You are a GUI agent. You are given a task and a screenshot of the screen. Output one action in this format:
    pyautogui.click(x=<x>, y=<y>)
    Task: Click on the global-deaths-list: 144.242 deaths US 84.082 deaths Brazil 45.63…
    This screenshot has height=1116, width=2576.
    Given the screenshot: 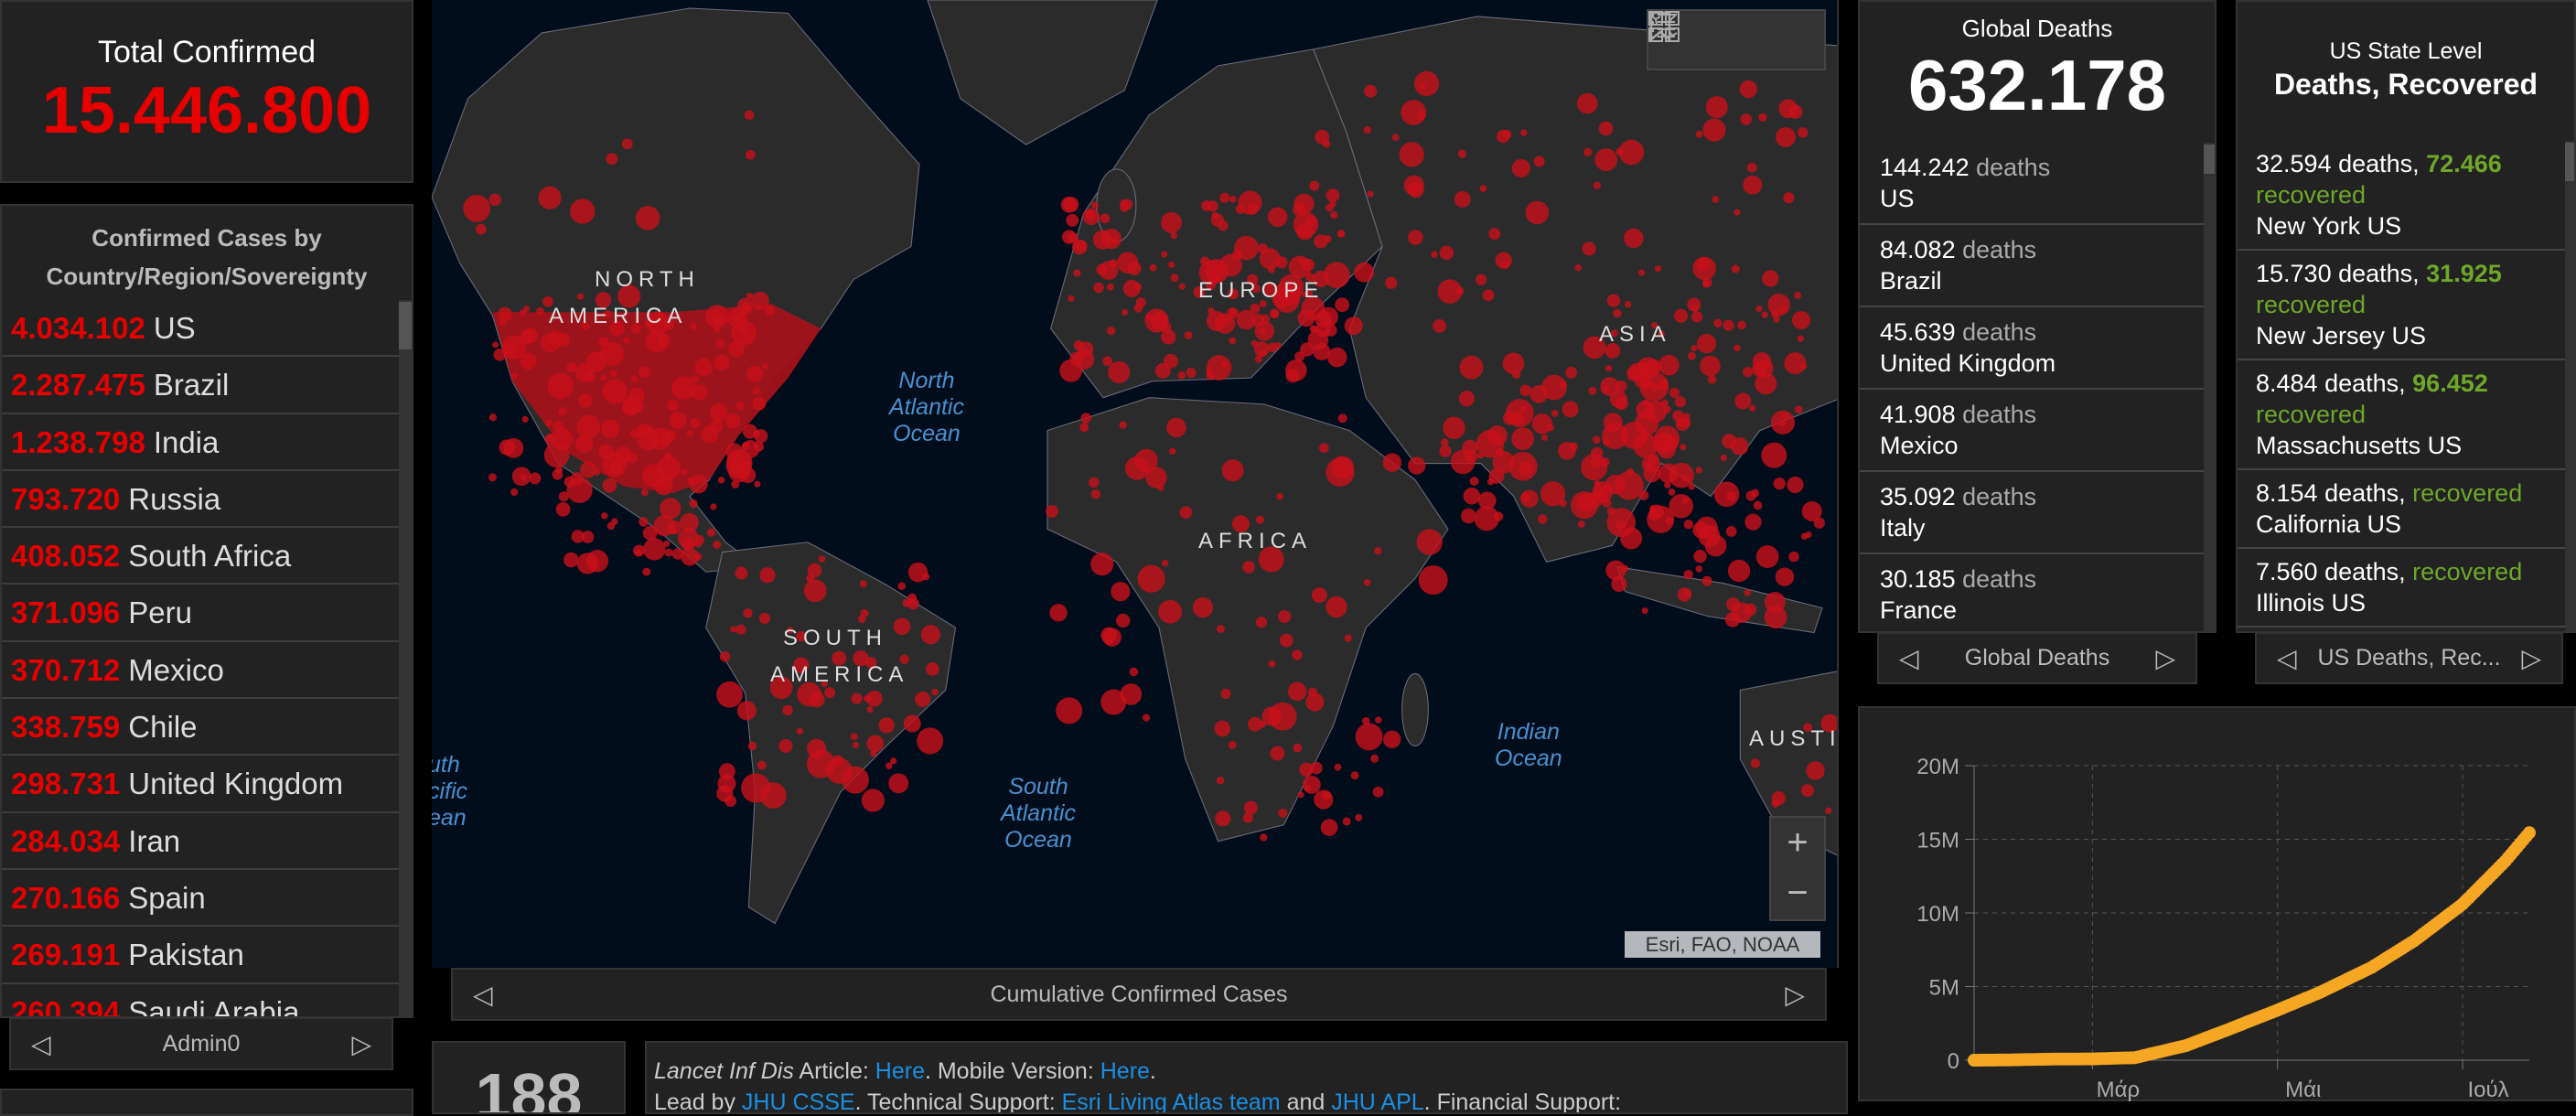 What is the action you would take?
    pyautogui.click(x=2032, y=387)
    